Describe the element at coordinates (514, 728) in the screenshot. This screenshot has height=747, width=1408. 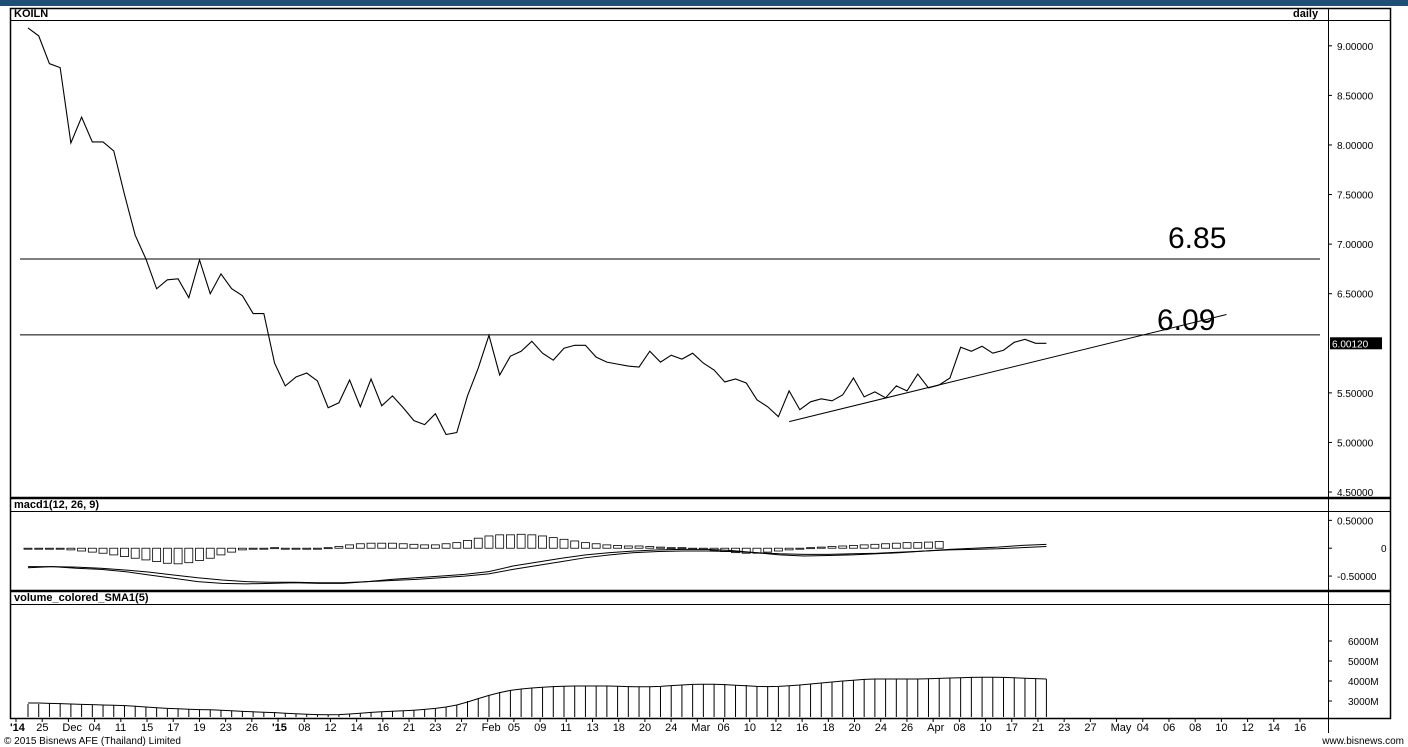
I see `x-tick-label: 05` at that location.